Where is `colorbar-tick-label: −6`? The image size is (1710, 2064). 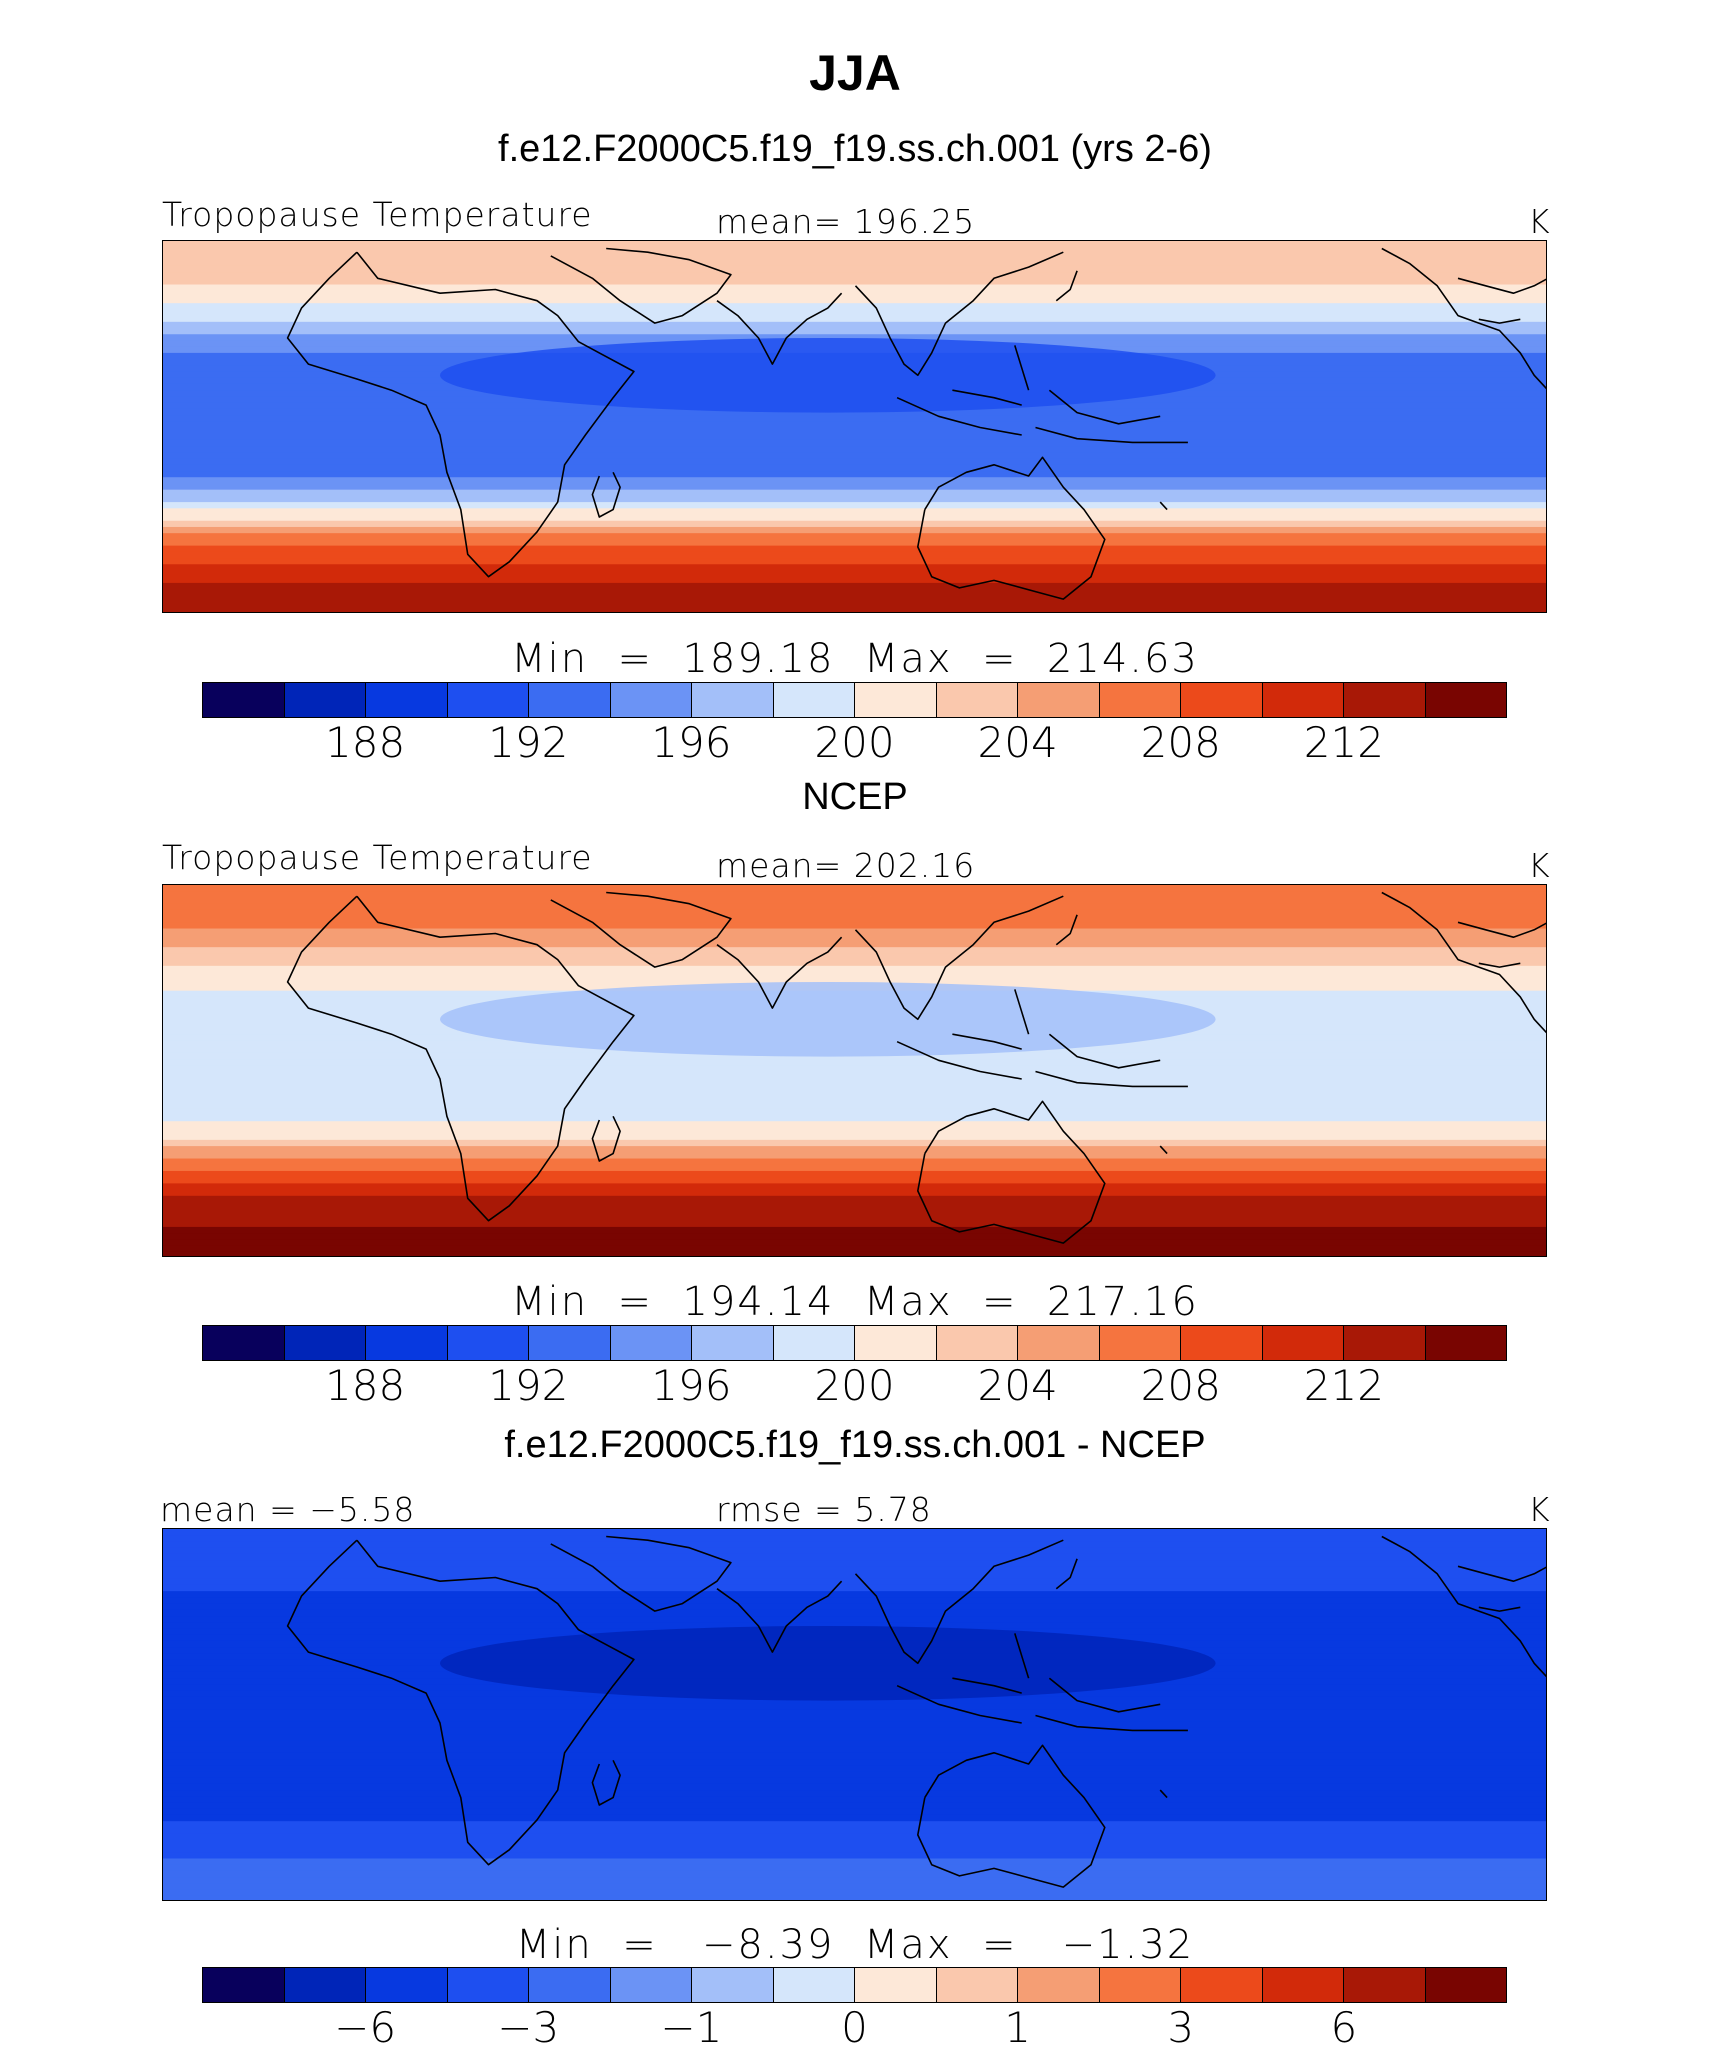 colorbar-tick-label: −6 is located at coordinates (365, 2027).